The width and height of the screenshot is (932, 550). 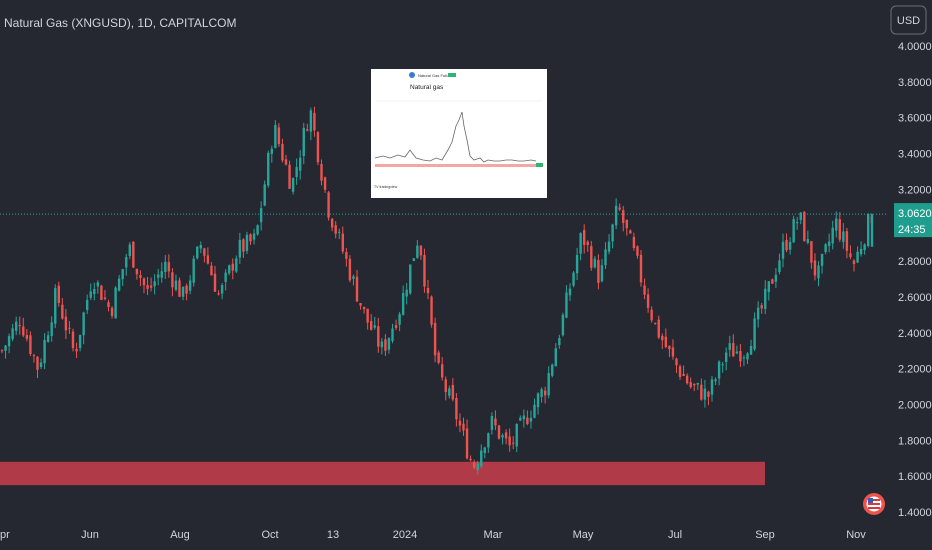 What do you see at coordinates (405, 535) in the screenshot?
I see `x-tick-label: 2024` at bounding box center [405, 535].